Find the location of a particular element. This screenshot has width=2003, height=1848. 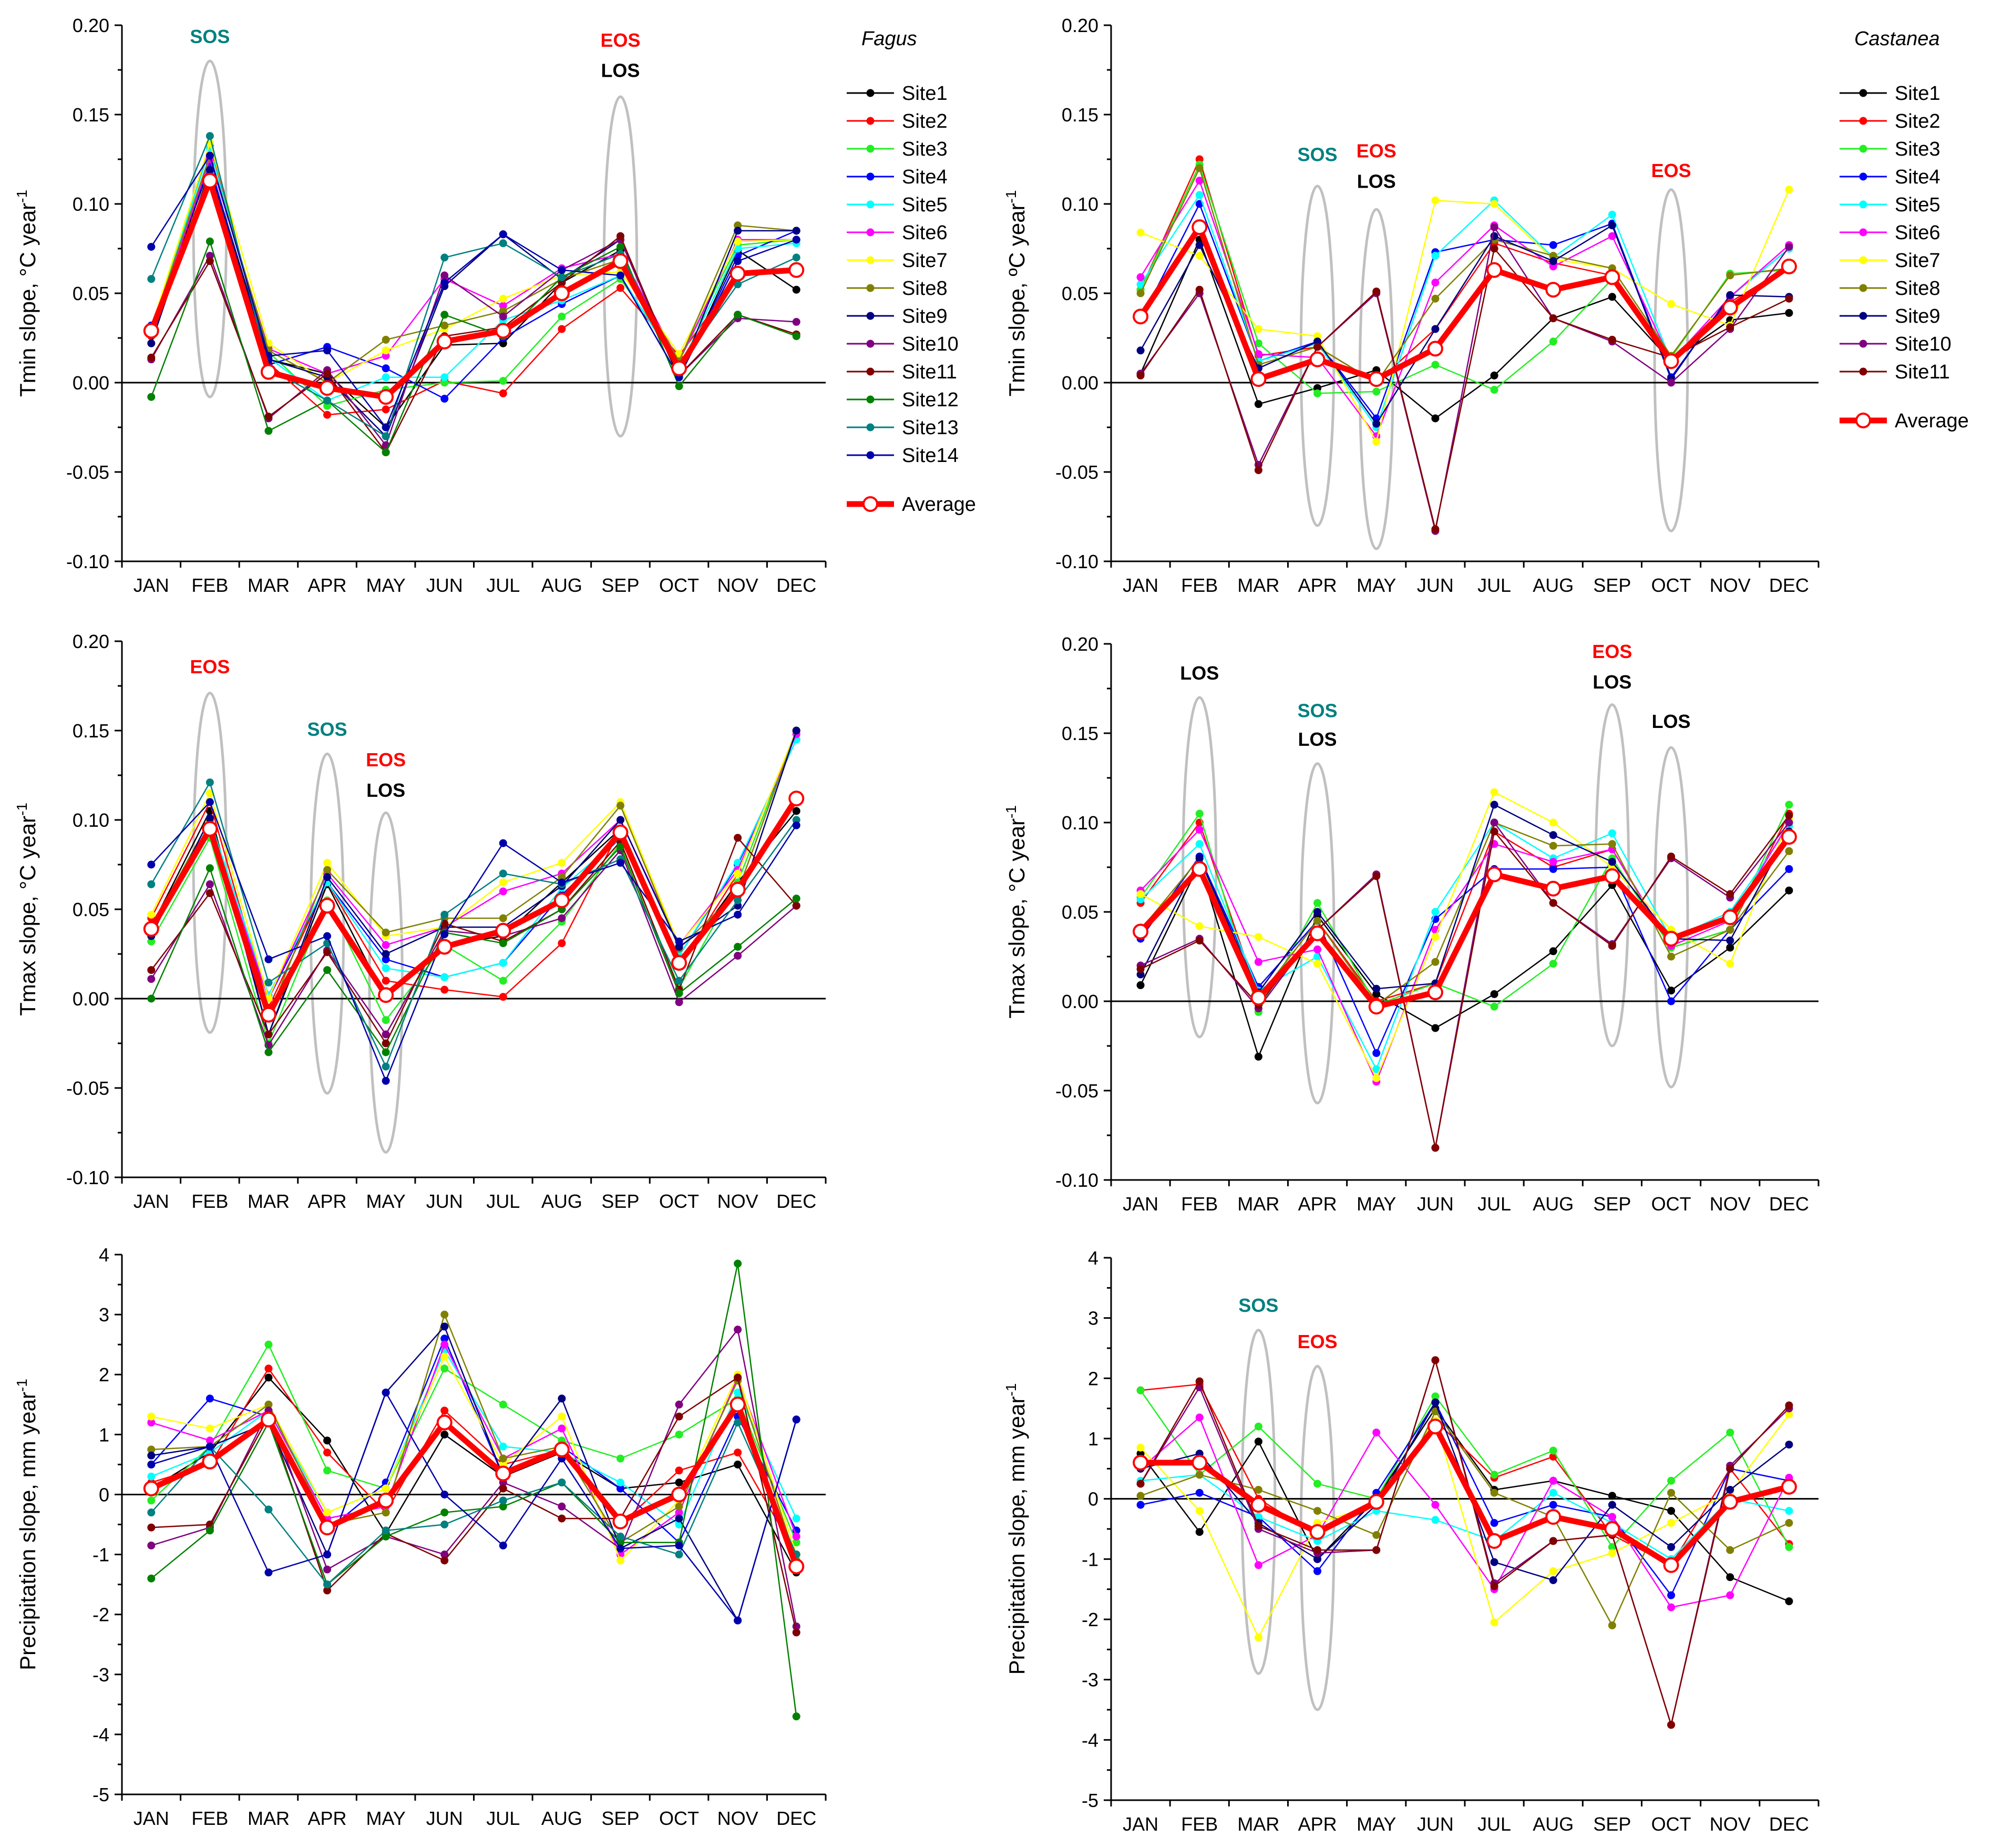

x-tick-label: AUG is located at coordinates (1553, 585).